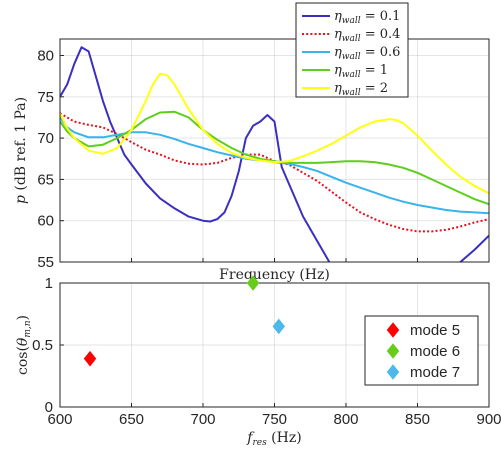 The height and width of the screenshot is (452, 501). Describe the element at coordinates (488, 419) in the screenshot. I see `bottom-xtick-label: 900` at that location.